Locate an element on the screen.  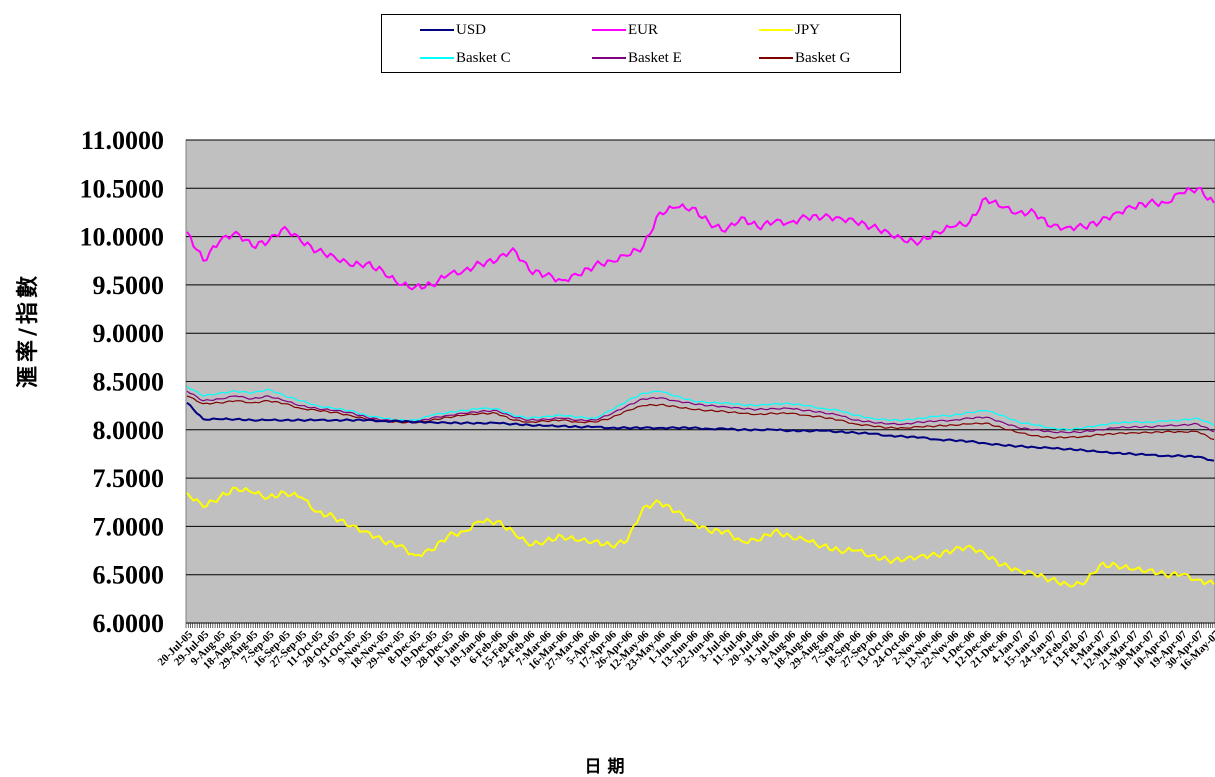
series-line-jpy is located at coordinates (700, 537).